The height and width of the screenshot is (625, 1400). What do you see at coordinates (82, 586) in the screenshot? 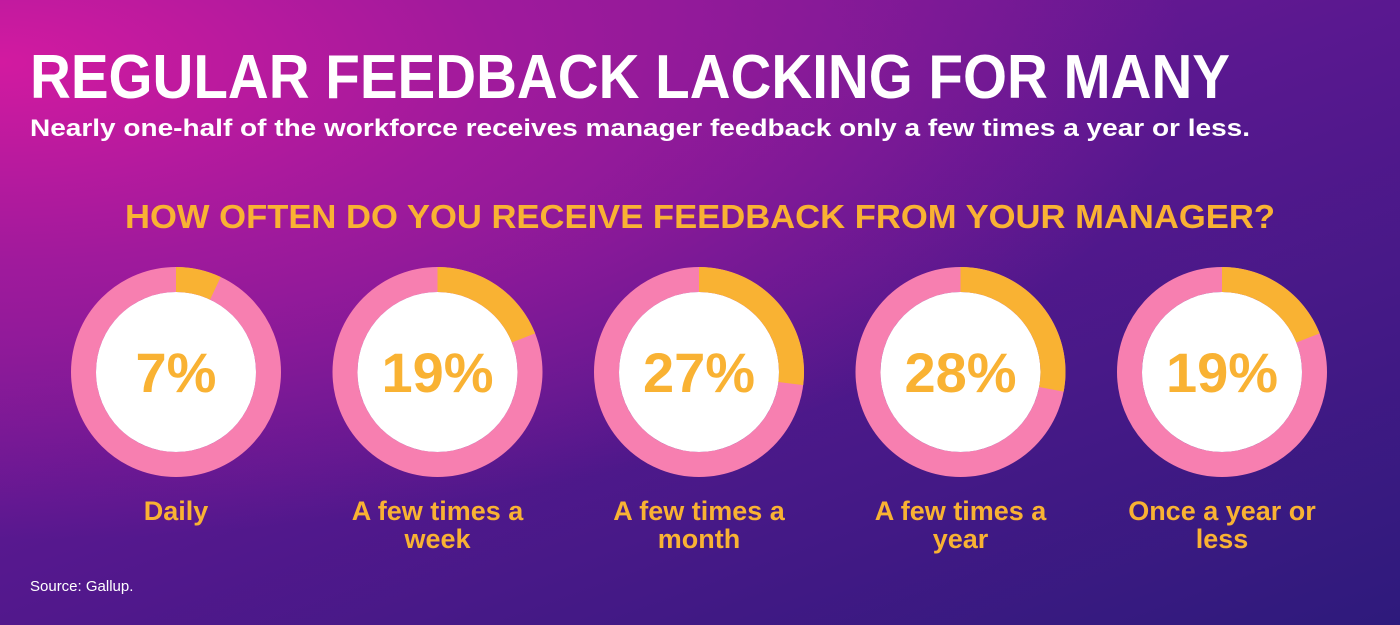
I see `source: Source: Gallup.` at bounding box center [82, 586].